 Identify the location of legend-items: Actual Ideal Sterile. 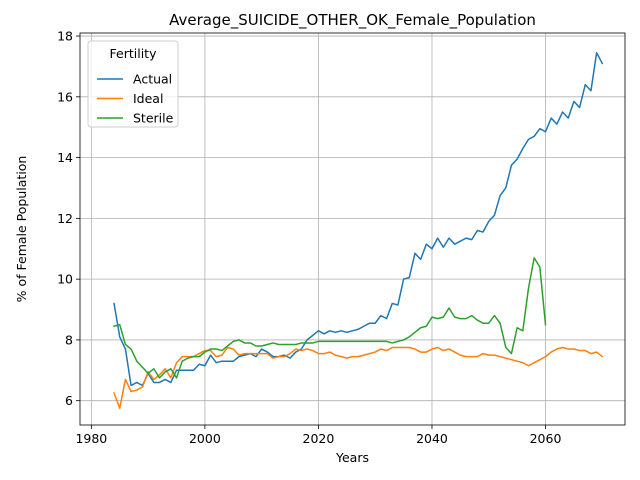
(135, 99).